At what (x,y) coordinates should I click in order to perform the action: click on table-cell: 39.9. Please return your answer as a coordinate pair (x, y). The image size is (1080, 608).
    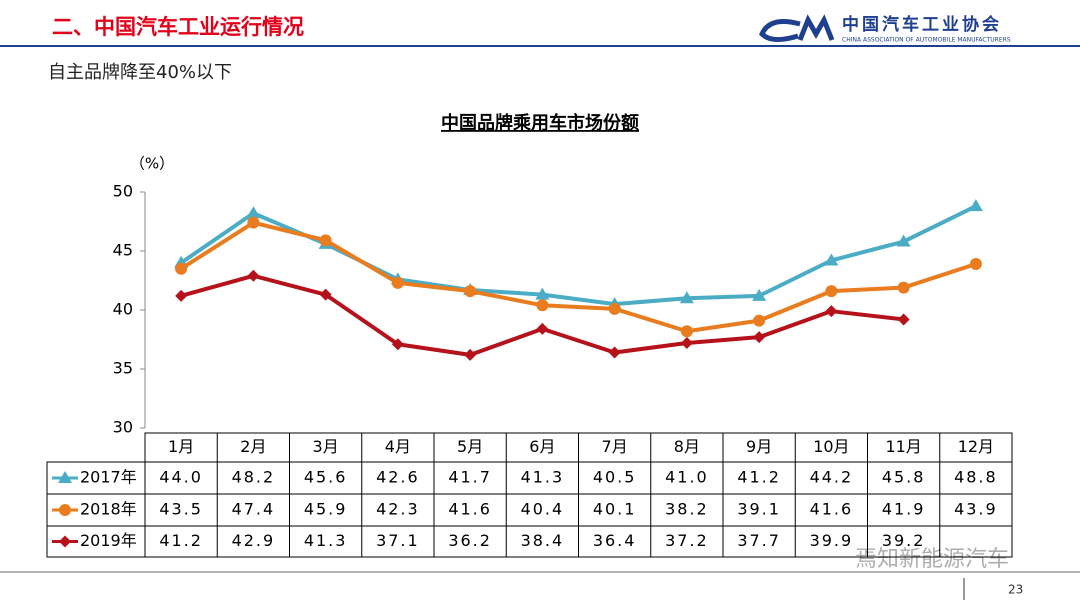
    Looking at the image, I should click on (832, 540).